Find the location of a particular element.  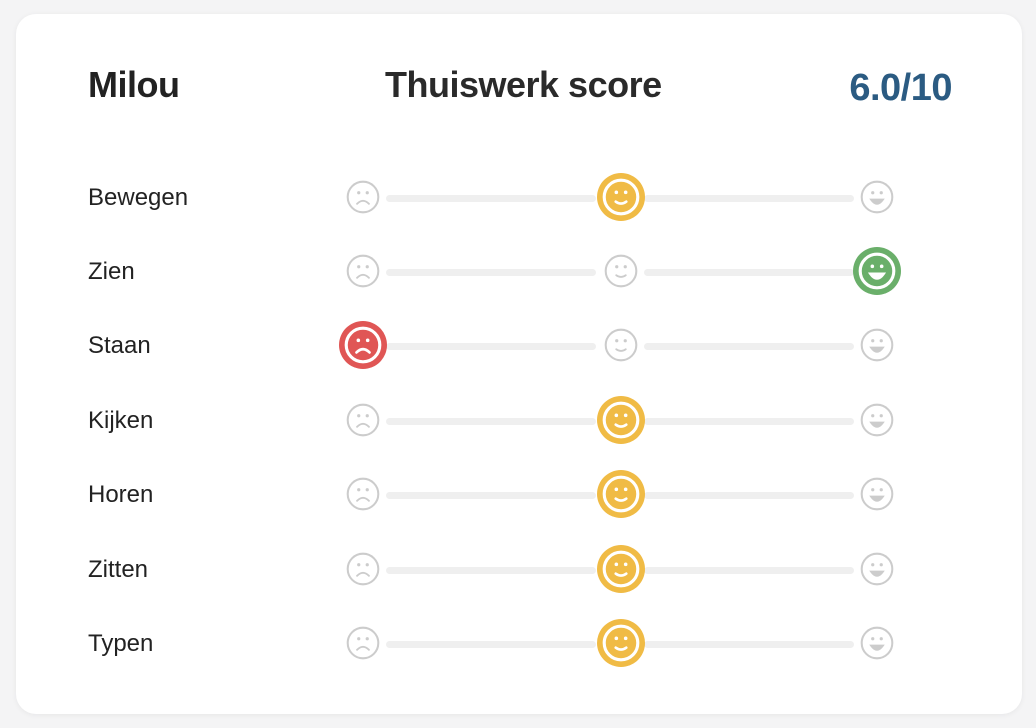

rating-row-bewegen: Bewegen is located at coordinates (519, 197).